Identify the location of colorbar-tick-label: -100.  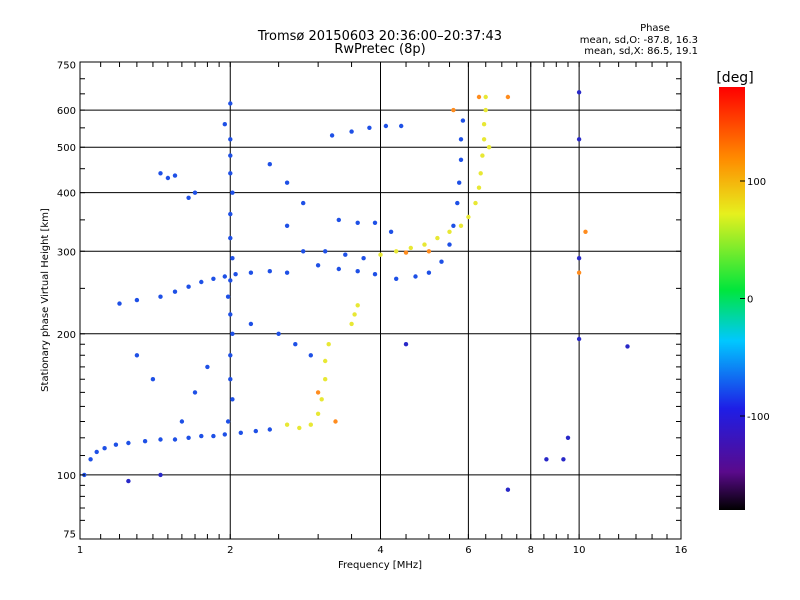
(758, 417).